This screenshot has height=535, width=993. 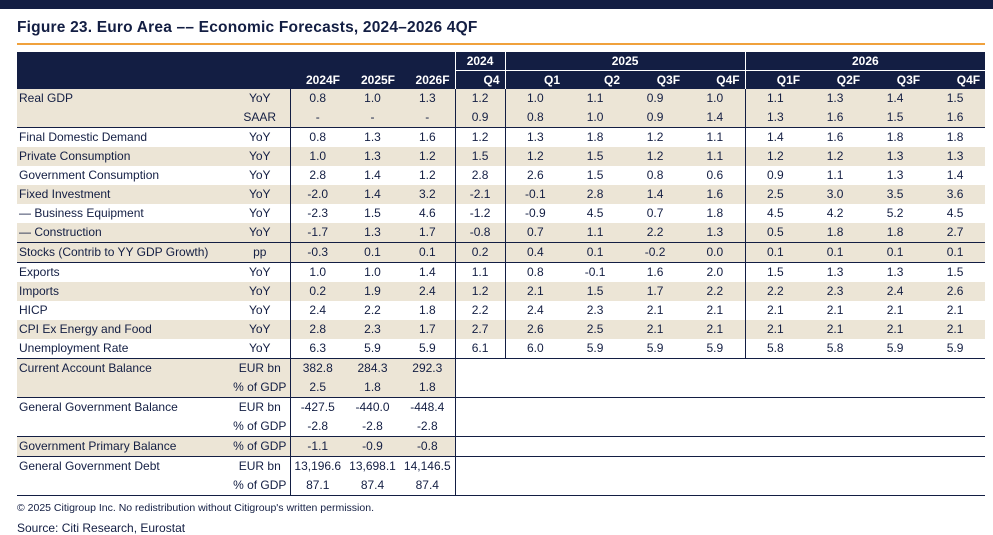 What do you see at coordinates (595, 213) in the screenshot?
I see `quarter-value: 4.5` at bounding box center [595, 213].